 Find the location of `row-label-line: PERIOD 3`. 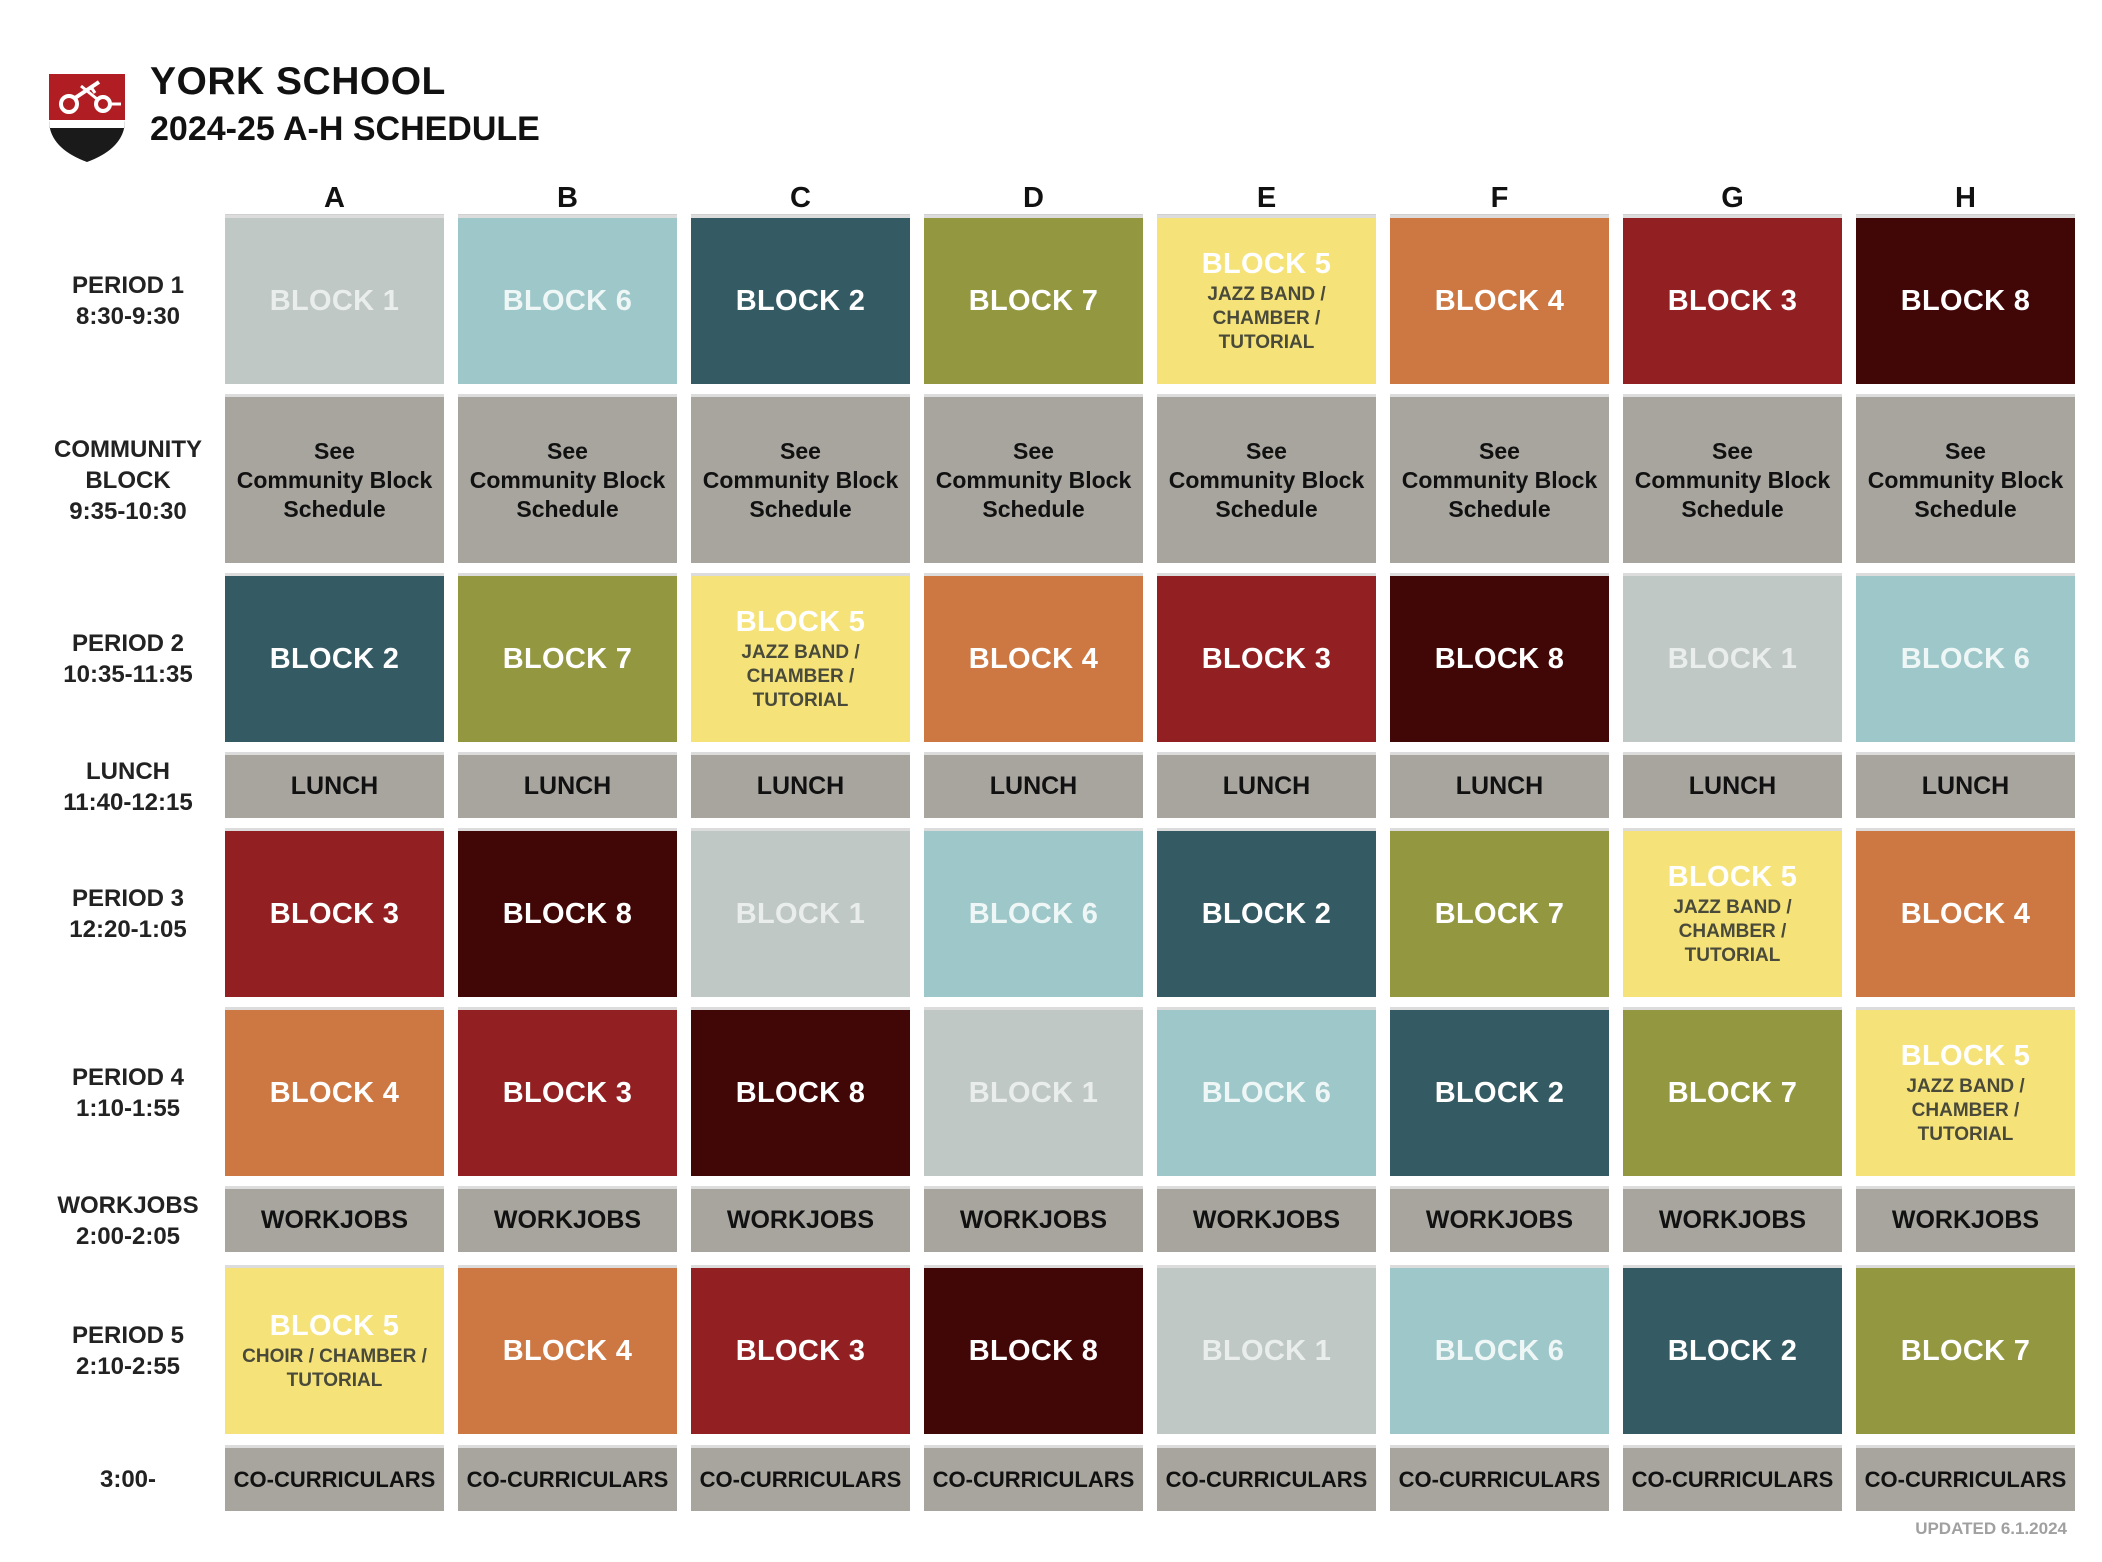

row-label-line: PERIOD 3 is located at coordinates (128, 898).